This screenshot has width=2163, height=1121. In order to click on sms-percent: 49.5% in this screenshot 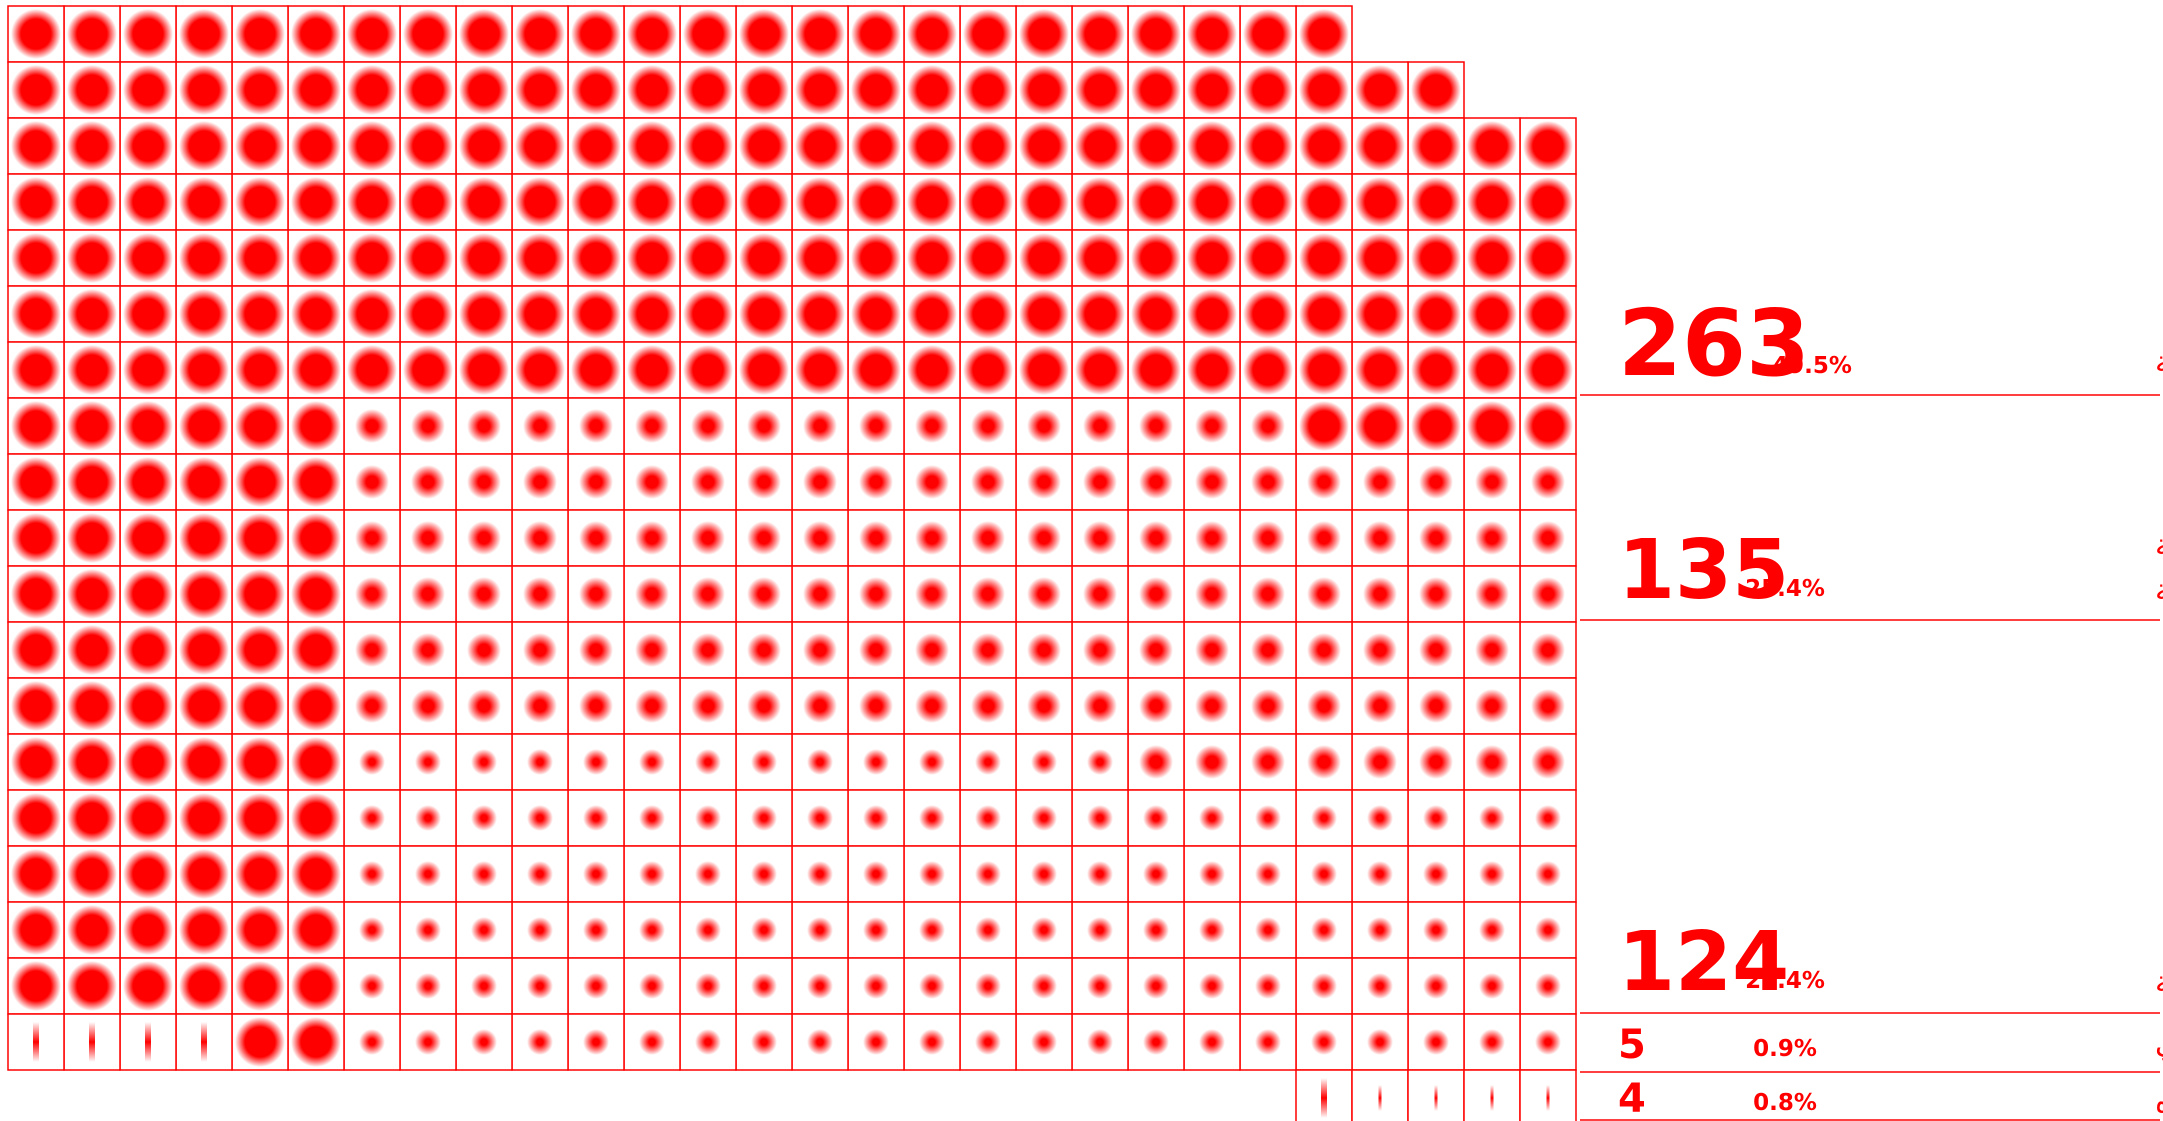, I will do `click(1812, 366)`.